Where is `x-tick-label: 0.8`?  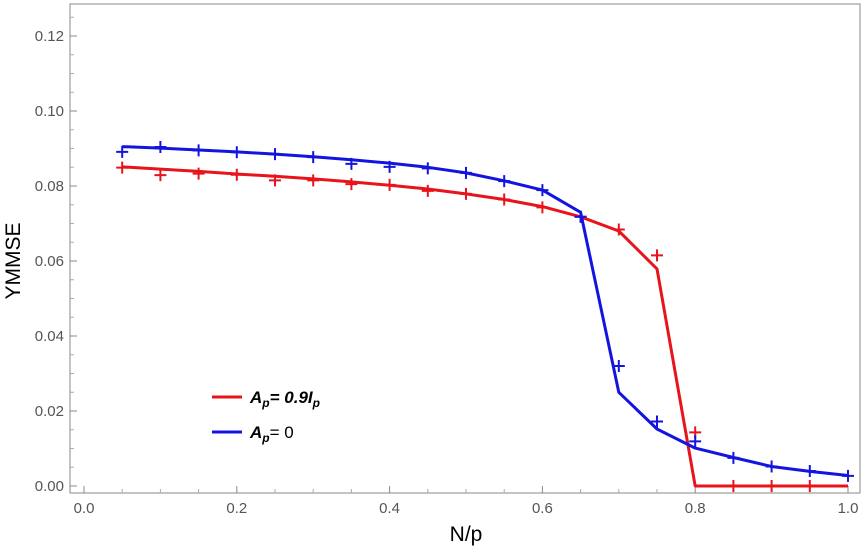
x-tick-label: 0.8 is located at coordinates (695, 508).